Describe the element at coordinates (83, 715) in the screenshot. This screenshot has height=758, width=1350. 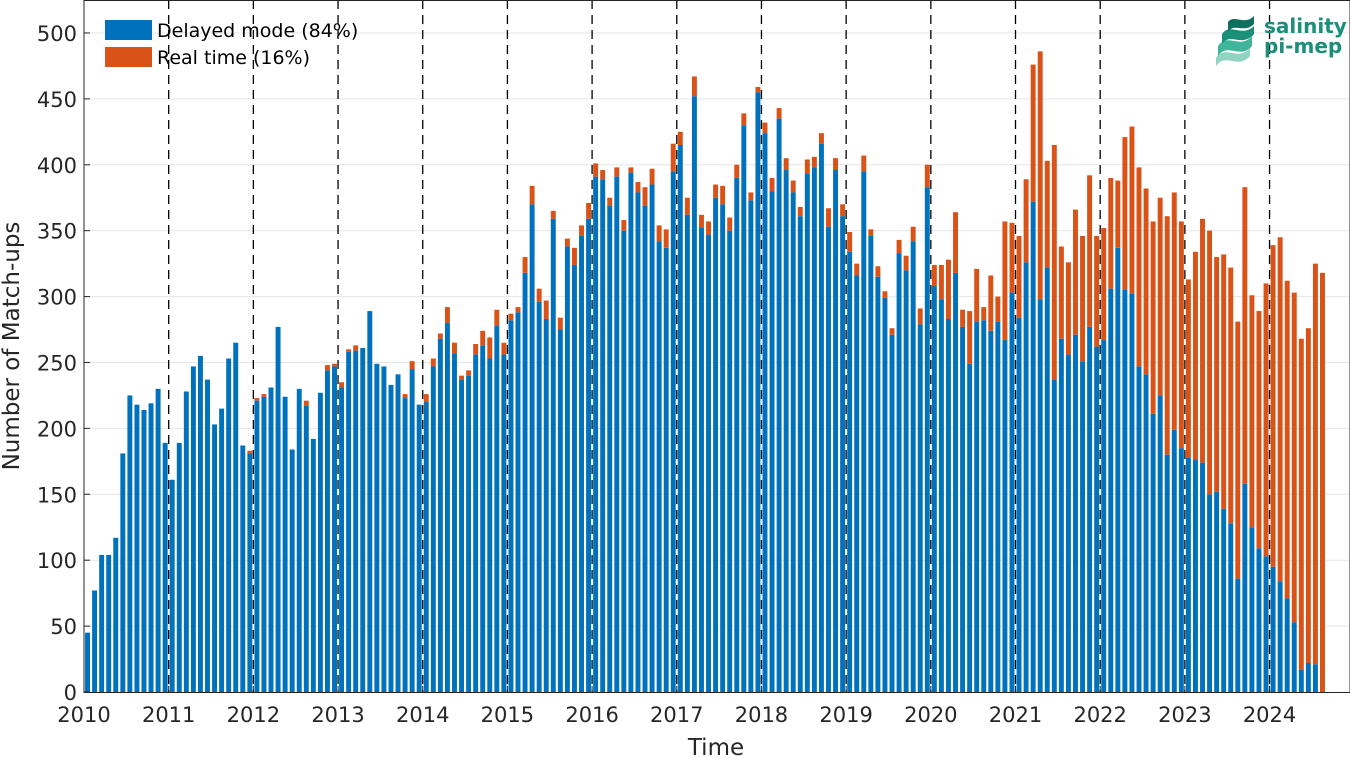
I see `x-tick-label: 2010` at that location.